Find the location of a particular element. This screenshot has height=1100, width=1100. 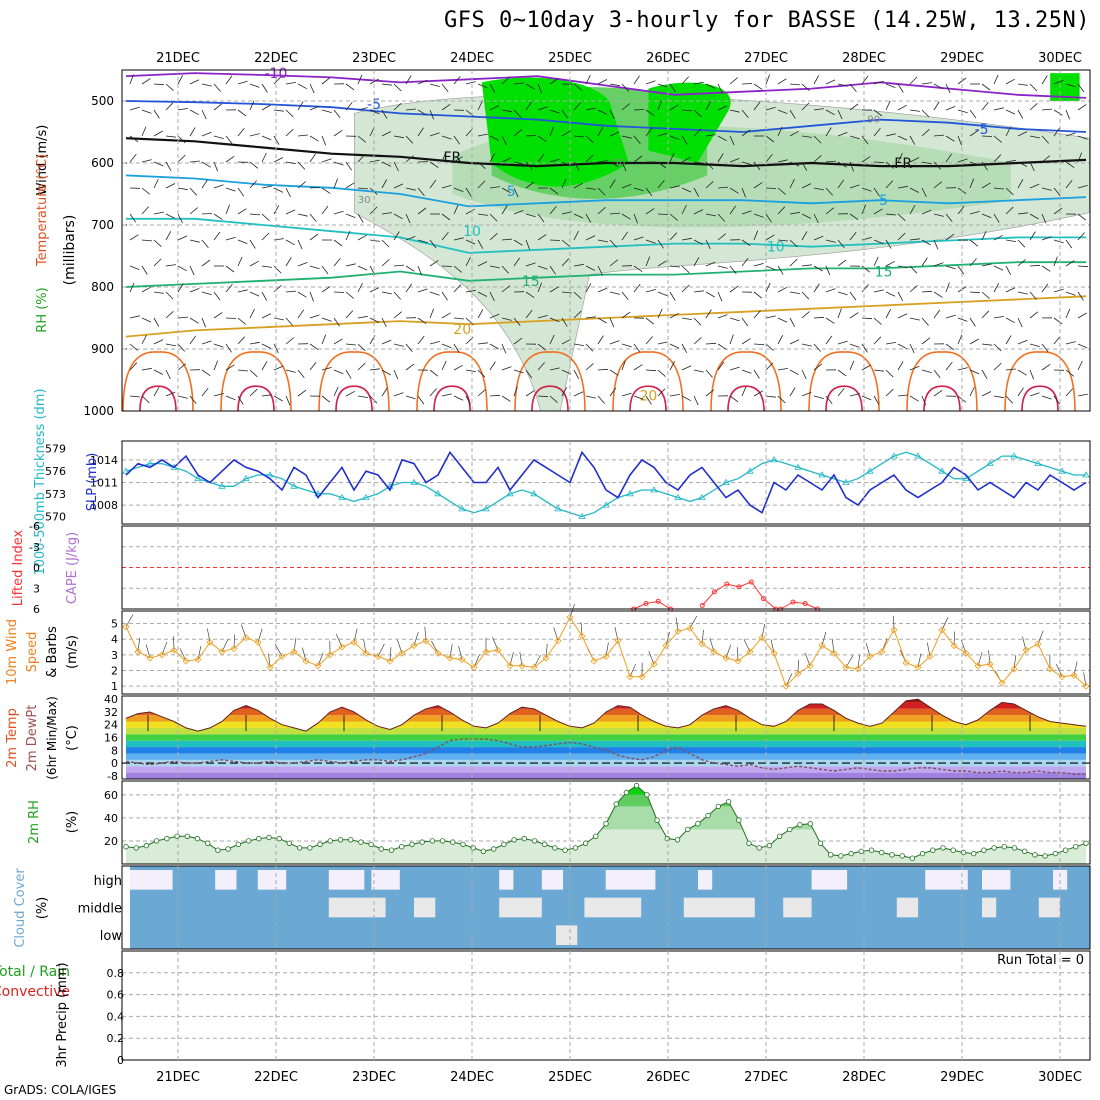

precip-tick-label: 0.4 is located at coordinates (116, 1016).